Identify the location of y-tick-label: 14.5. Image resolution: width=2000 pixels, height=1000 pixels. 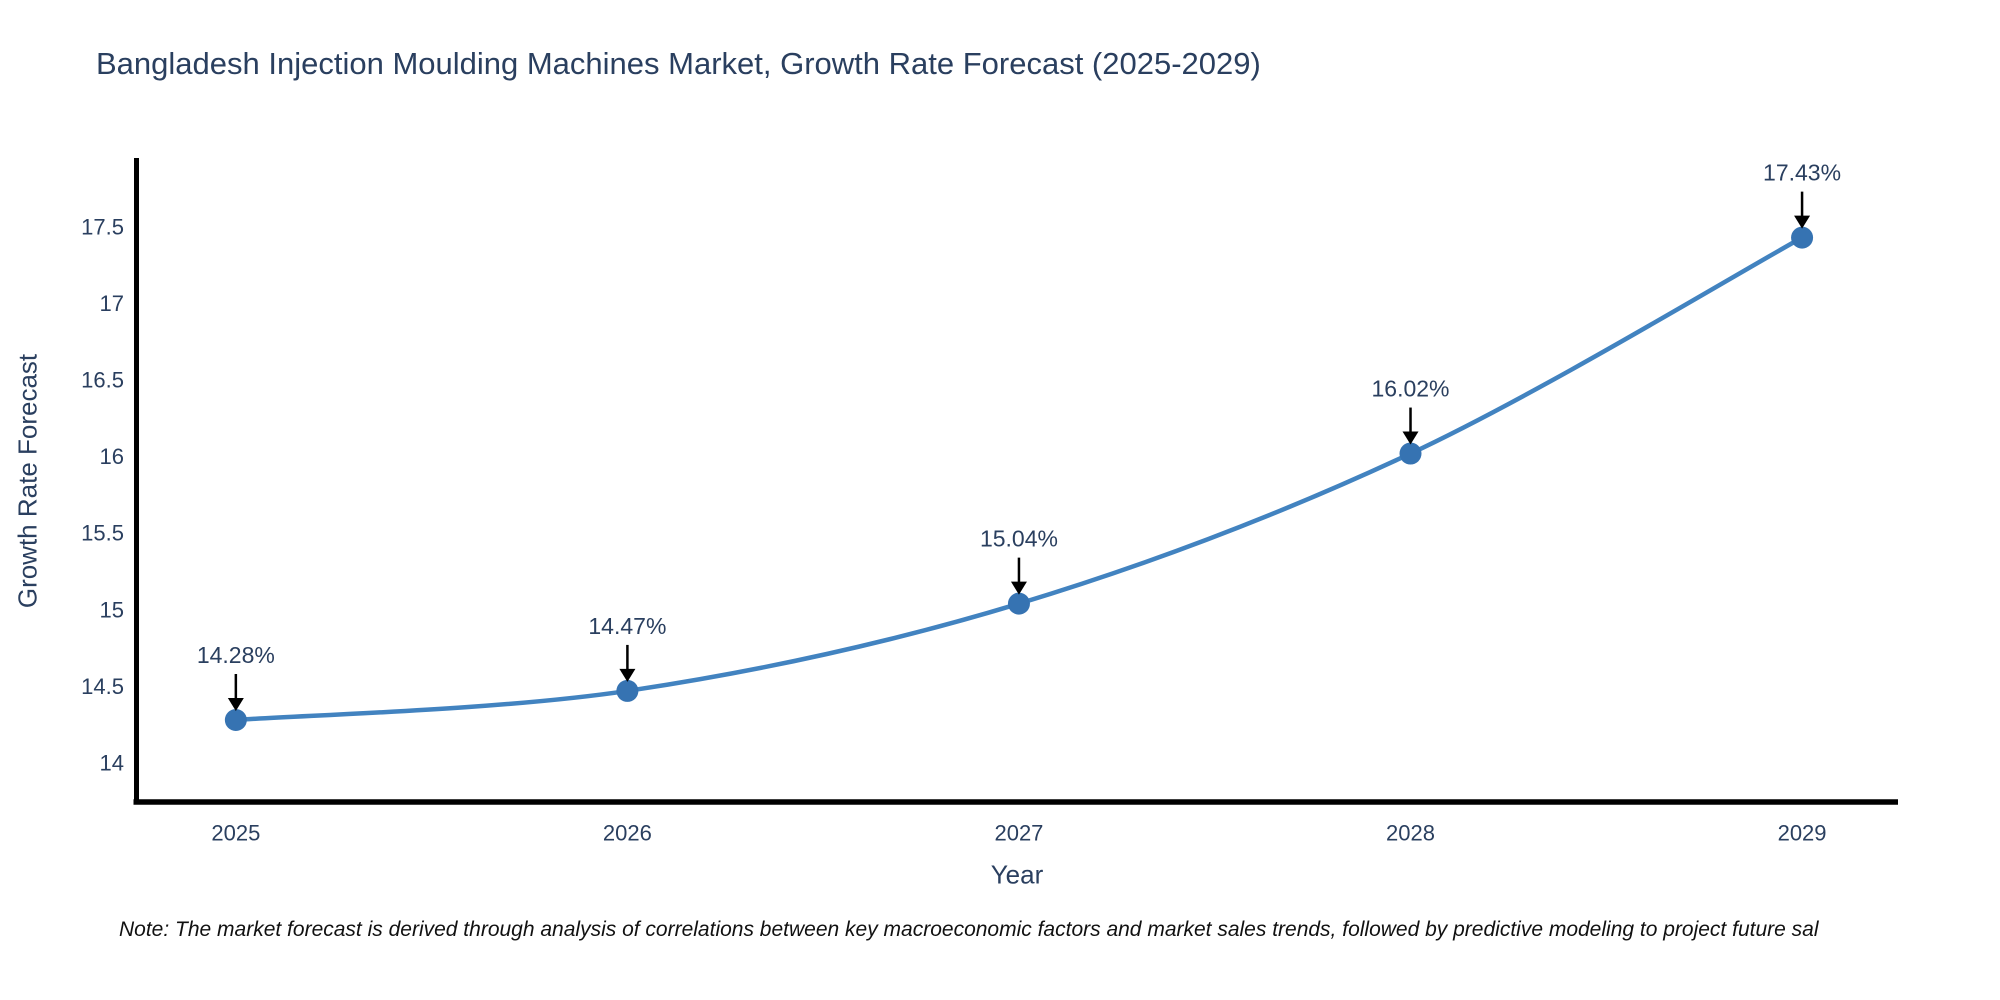
(102, 686).